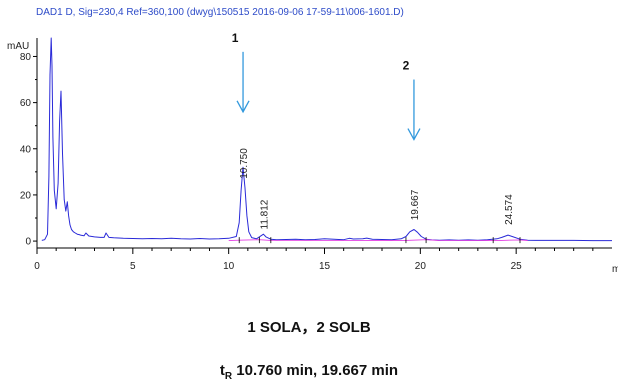 The height and width of the screenshot is (383, 618). What do you see at coordinates (421, 266) in the screenshot?
I see `x-tick-label: 20` at bounding box center [421, 266].